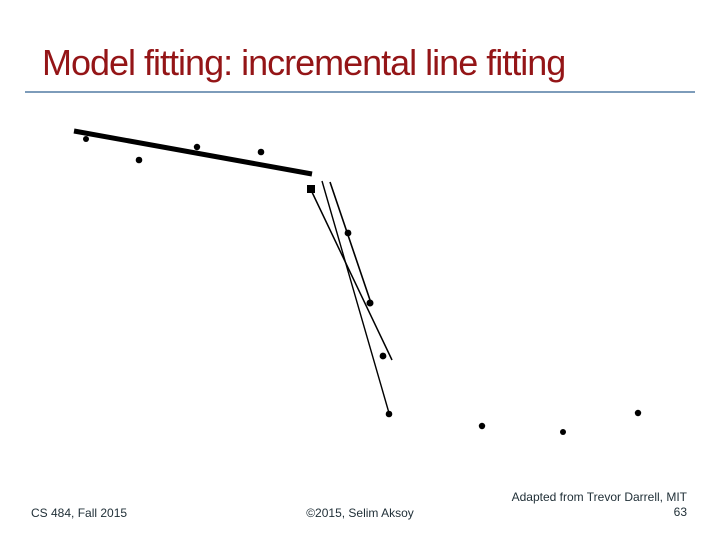 The image size is (720, 540). I want to click on data-point-square, so click(311, 189).